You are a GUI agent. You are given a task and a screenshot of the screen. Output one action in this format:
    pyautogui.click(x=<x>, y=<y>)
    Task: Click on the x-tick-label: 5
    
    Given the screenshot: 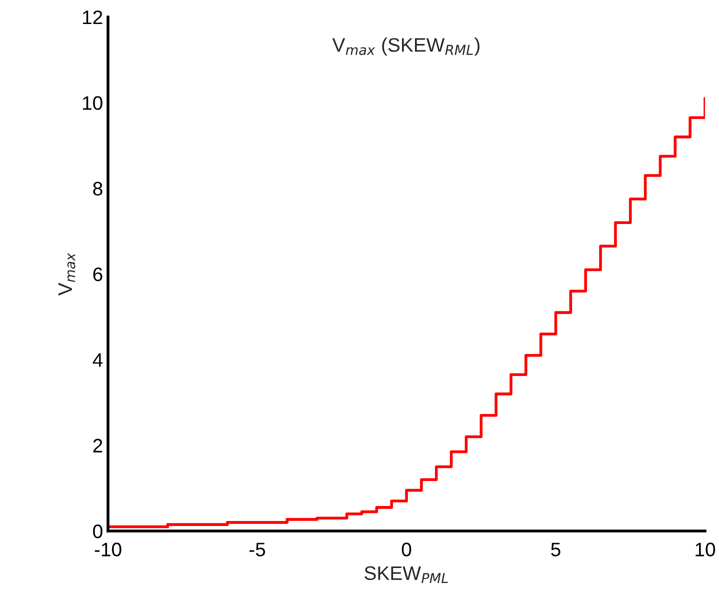 What is the action you would take?
    pyautogui.click(x=555, y=549)
    